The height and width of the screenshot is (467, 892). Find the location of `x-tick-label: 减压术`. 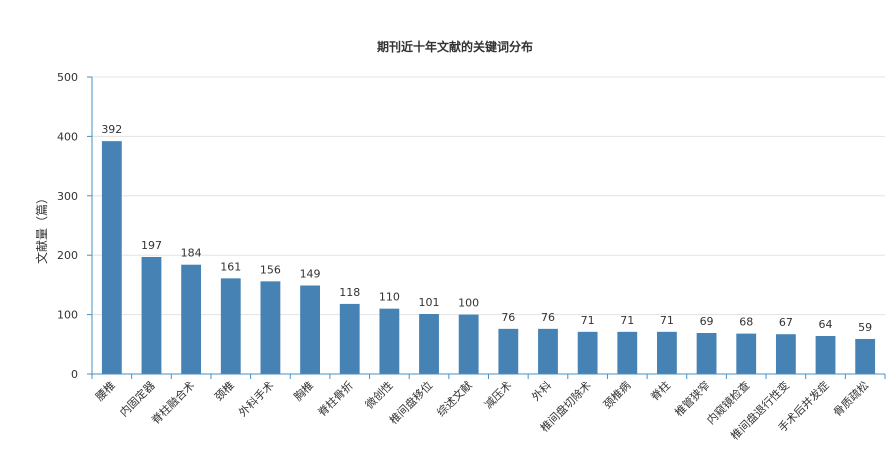

x-tick-label: 减压术 is located at coordinates (498, 395).